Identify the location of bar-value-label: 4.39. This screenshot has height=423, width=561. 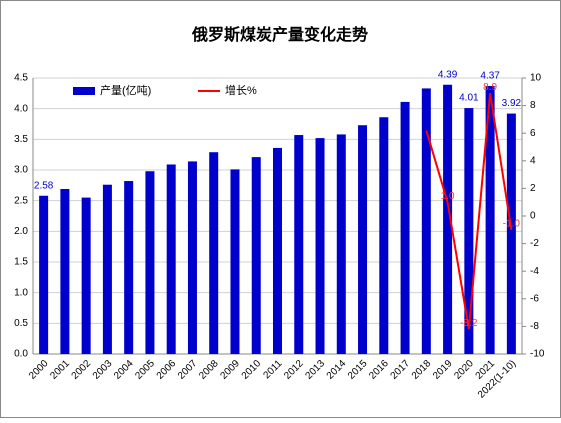
(448, 74).